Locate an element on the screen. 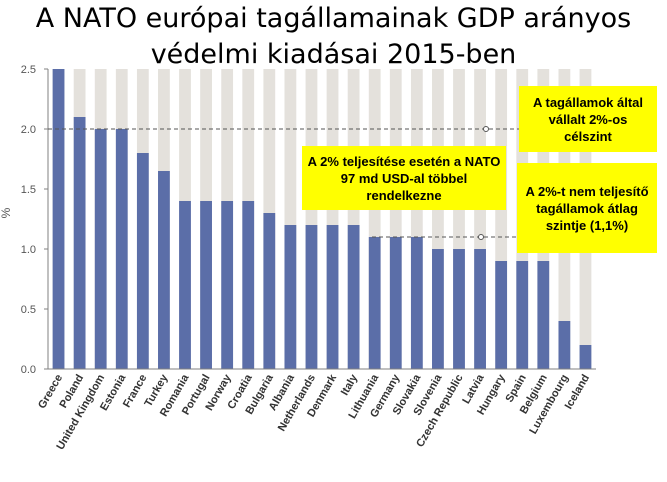  y-tick-label: 0.5 is located at coordinates (28, 310).